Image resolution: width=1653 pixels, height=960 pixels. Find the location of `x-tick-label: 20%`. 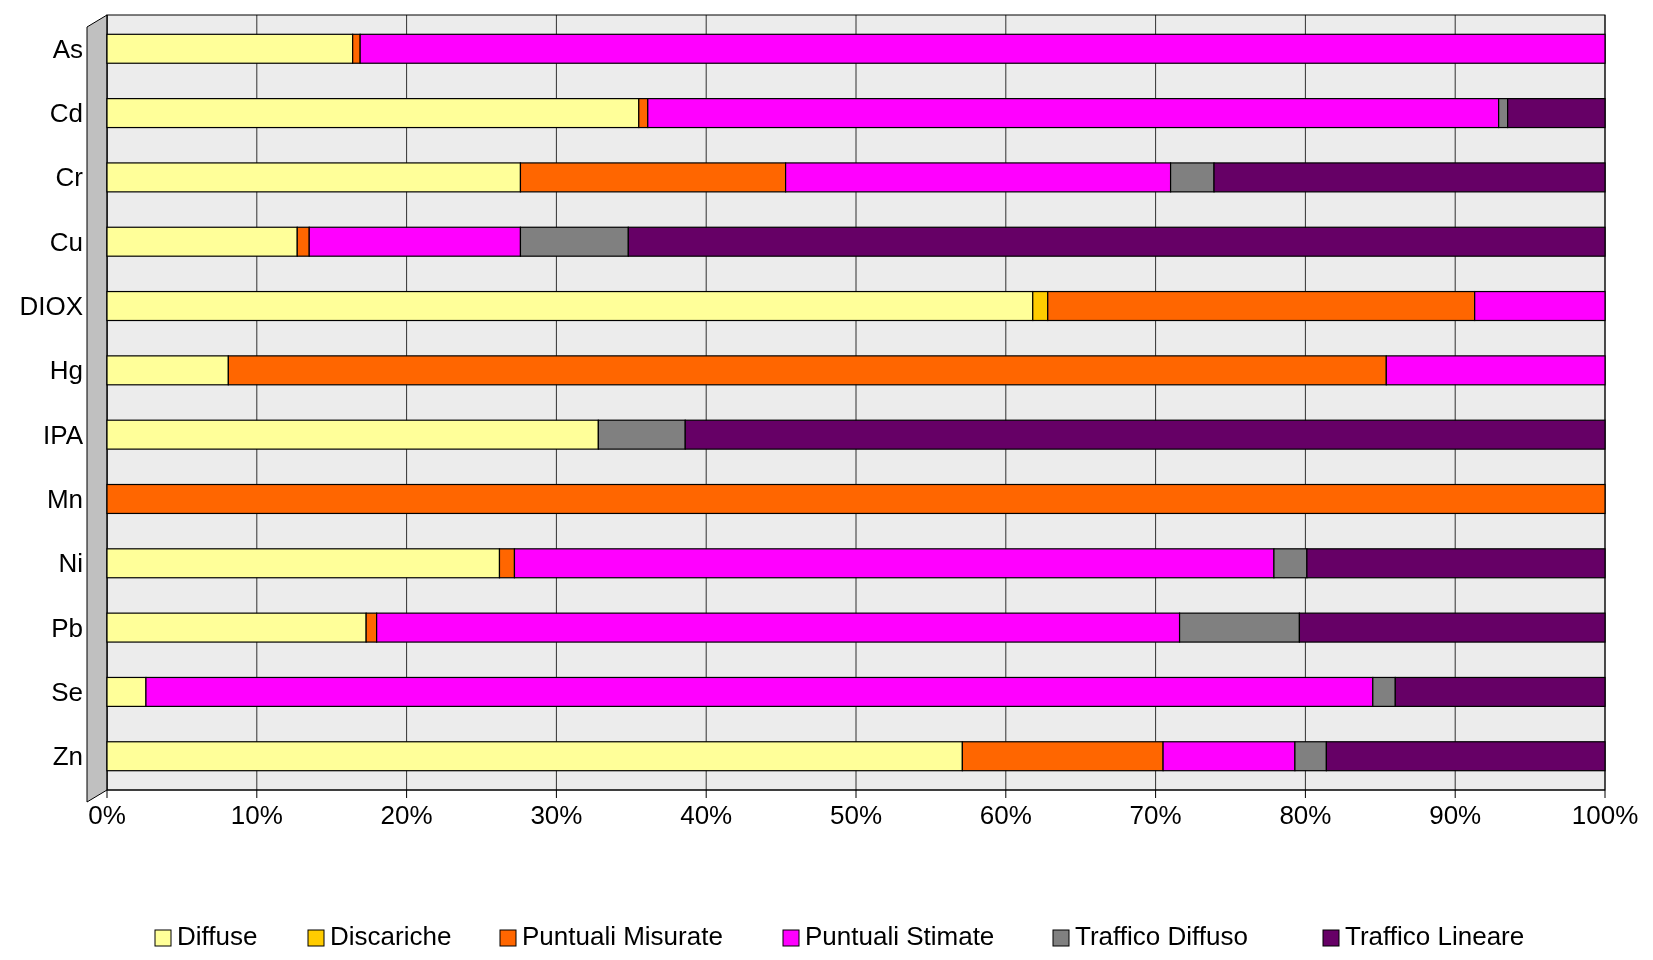

x-tick-label: 20% is located at coordinates (406, 815).